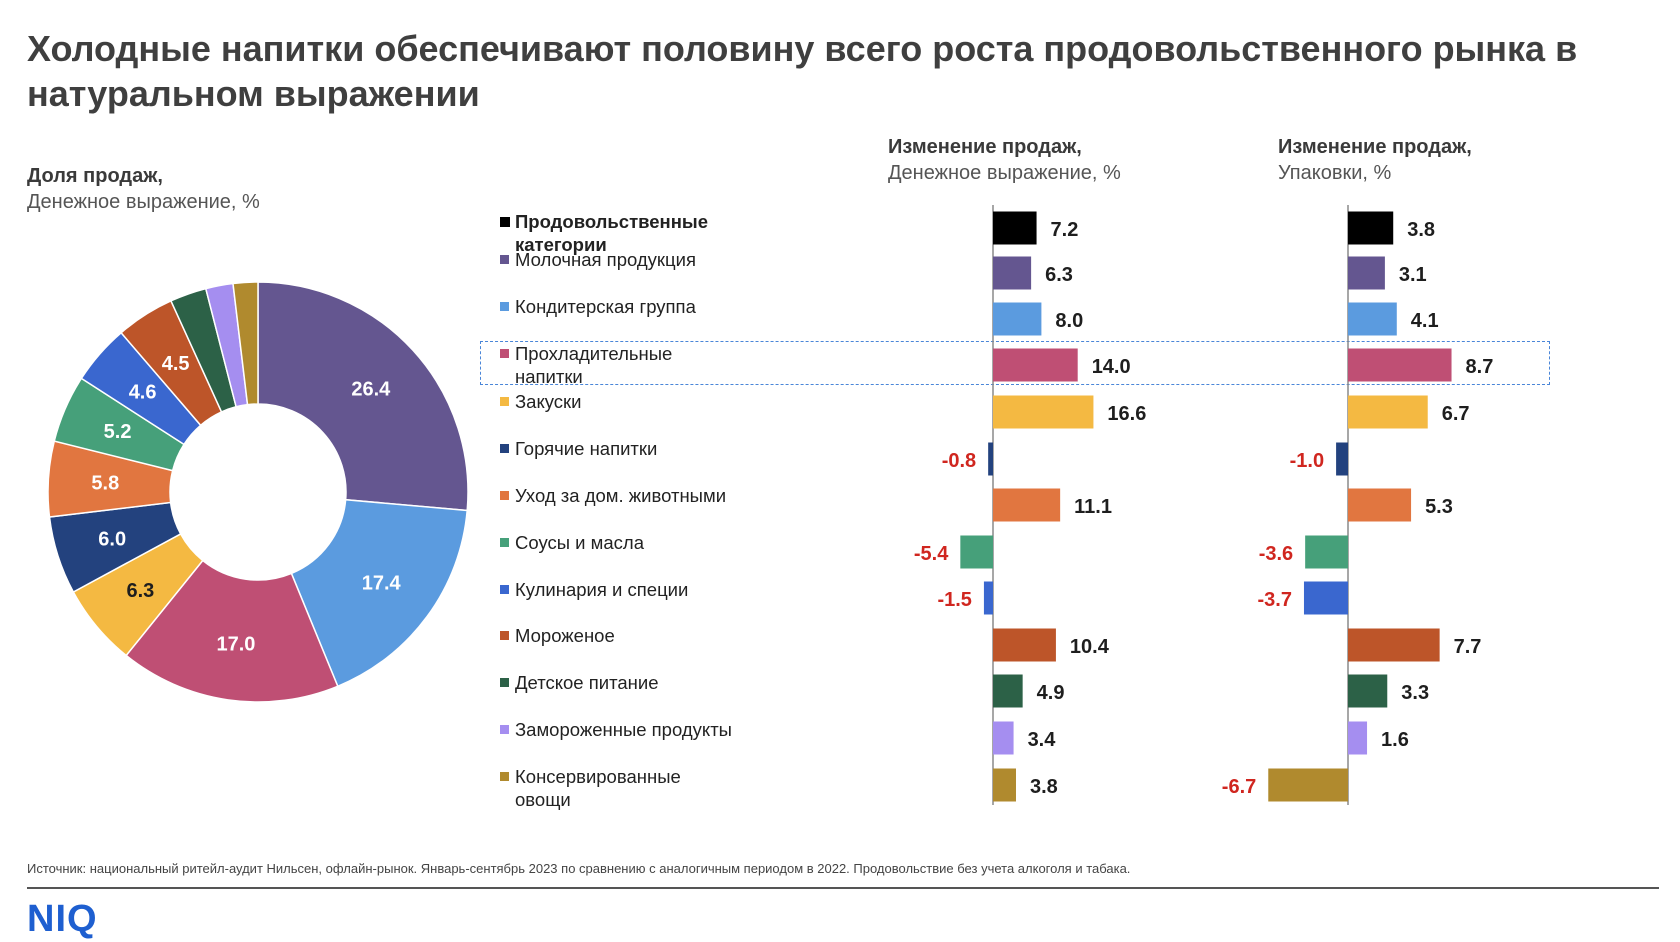  I want to click on legend-label-12: Замороженные продукты, so click(623, 729).